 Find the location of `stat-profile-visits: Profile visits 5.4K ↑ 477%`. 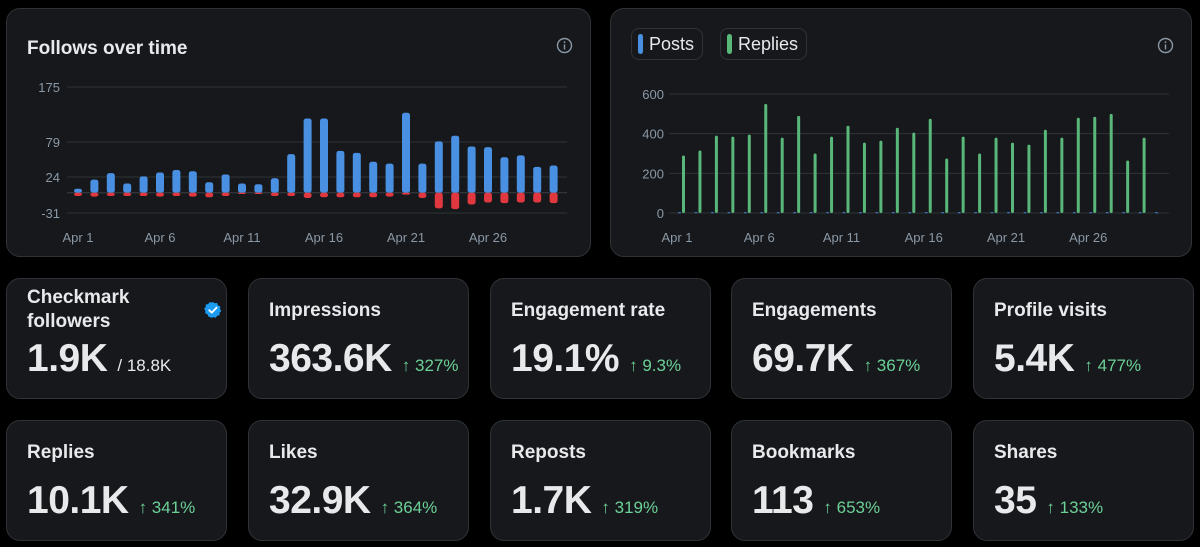

stat-profile-visits: Profile visits 5.4K ↑ 477% is located at coordinates (1083, 338).